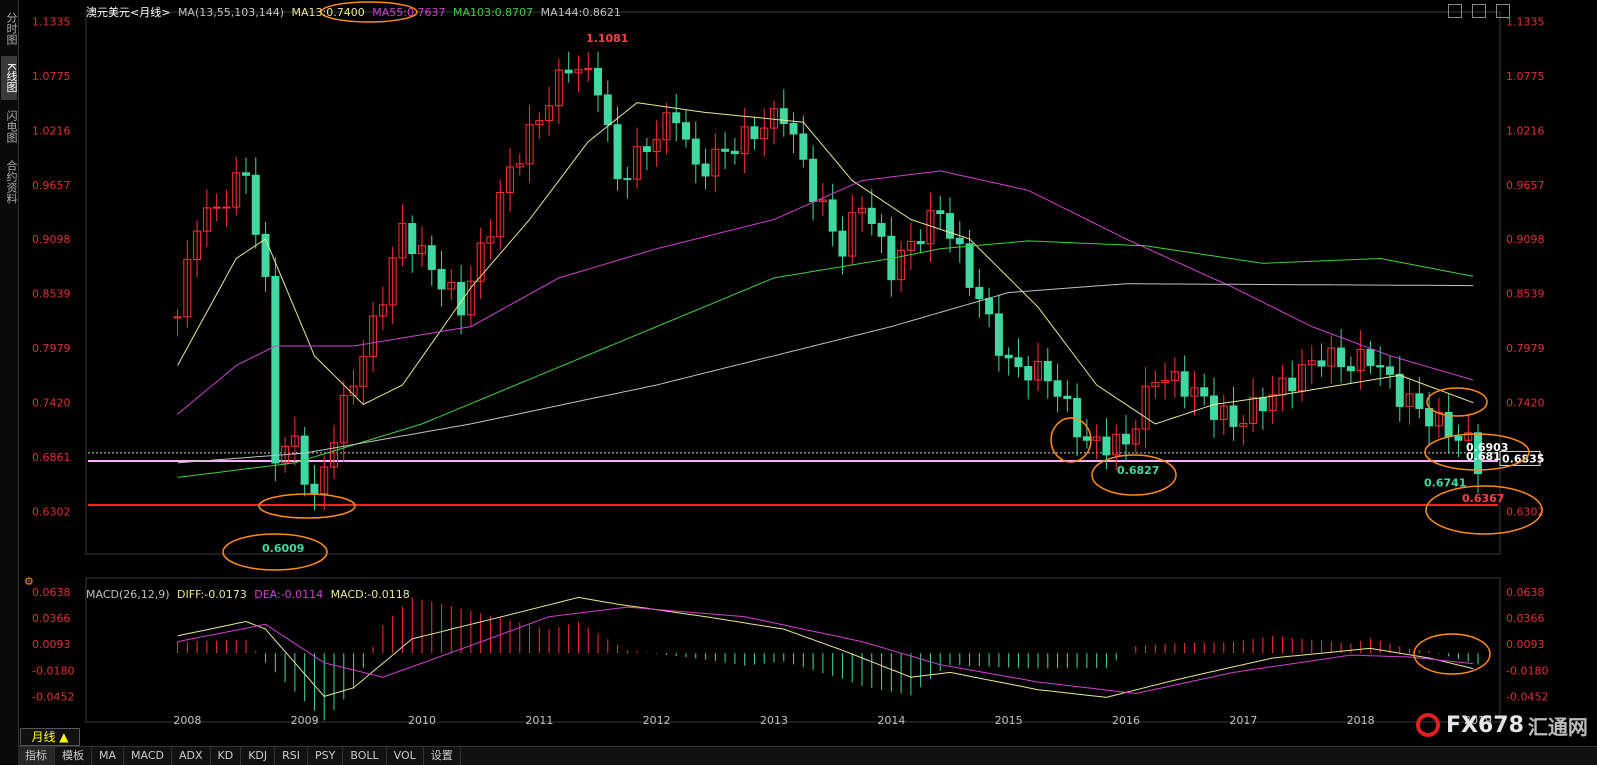 Image resolution: width=1597 pixels, height=765 pixels. I want to click on y-tick-right: 0.7420, so click(1525, 402).